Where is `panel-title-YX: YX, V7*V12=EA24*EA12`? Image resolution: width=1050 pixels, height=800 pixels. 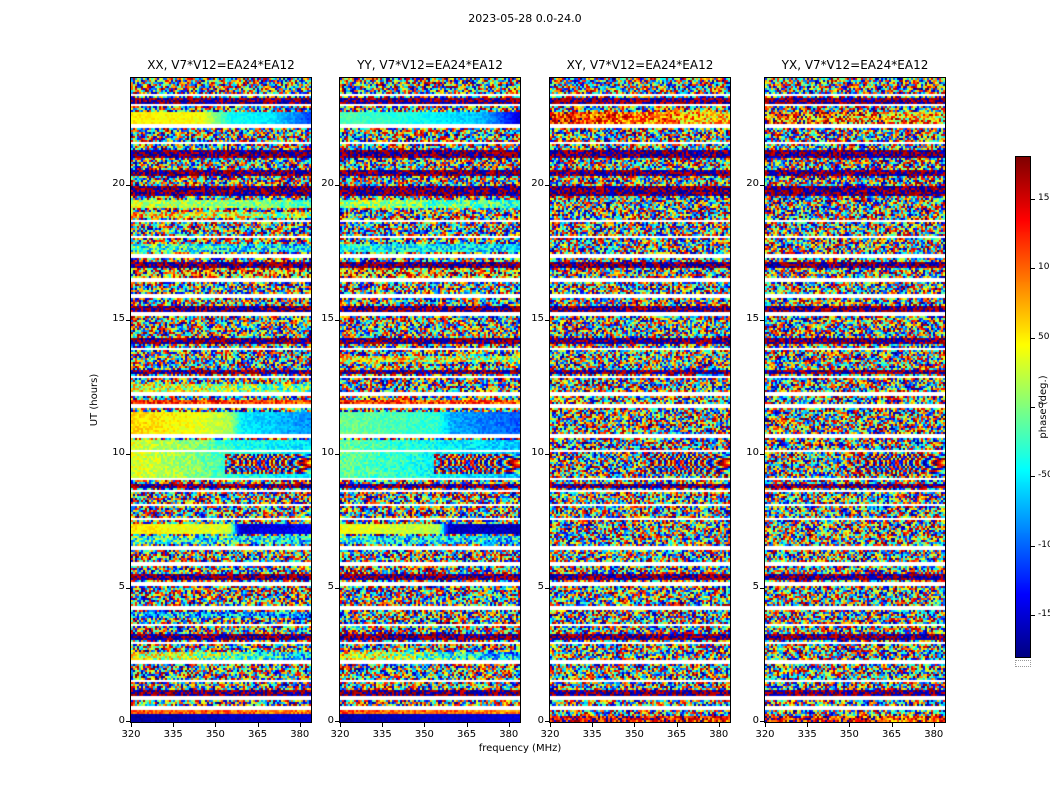 panel-title-YX: YX, V7*V12=EA24*EA12 is located at coordinates (855, 65).